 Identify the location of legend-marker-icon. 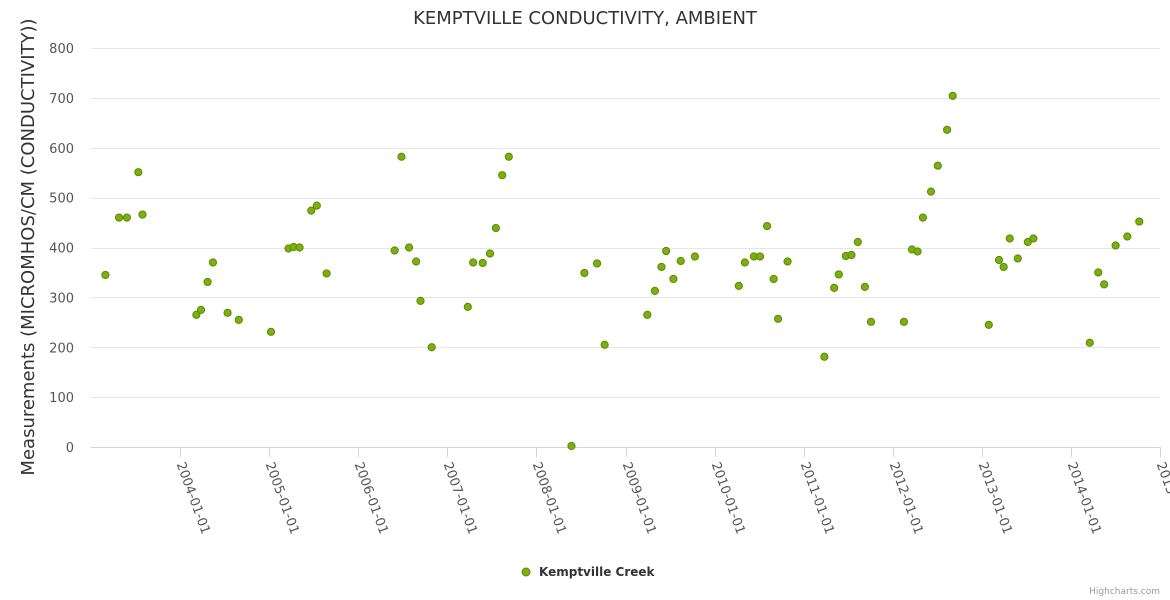
(526, 572).